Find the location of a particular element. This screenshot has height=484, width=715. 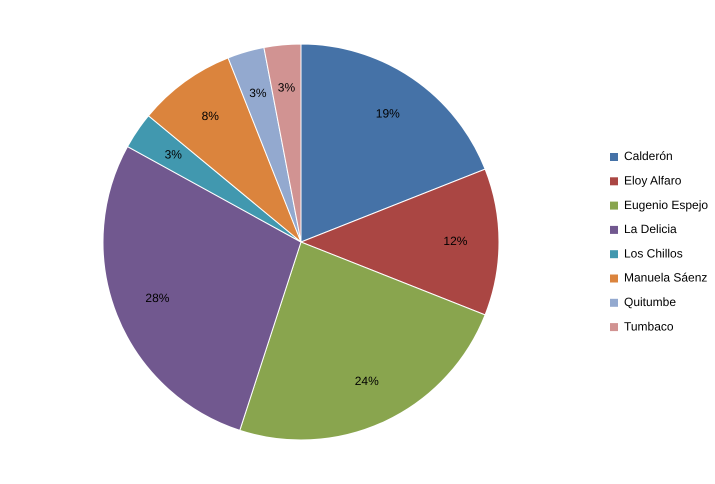

data-label: 8% is located at coordinates (211, 116).